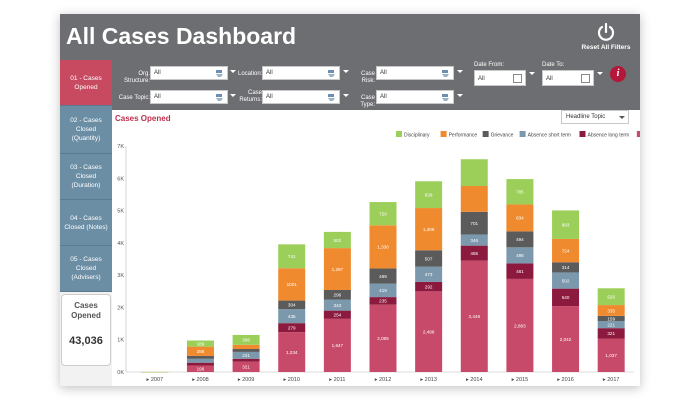  Describe the element at coordinates (520, 271) in the screenshot. I see `data-label: 481` at that location.